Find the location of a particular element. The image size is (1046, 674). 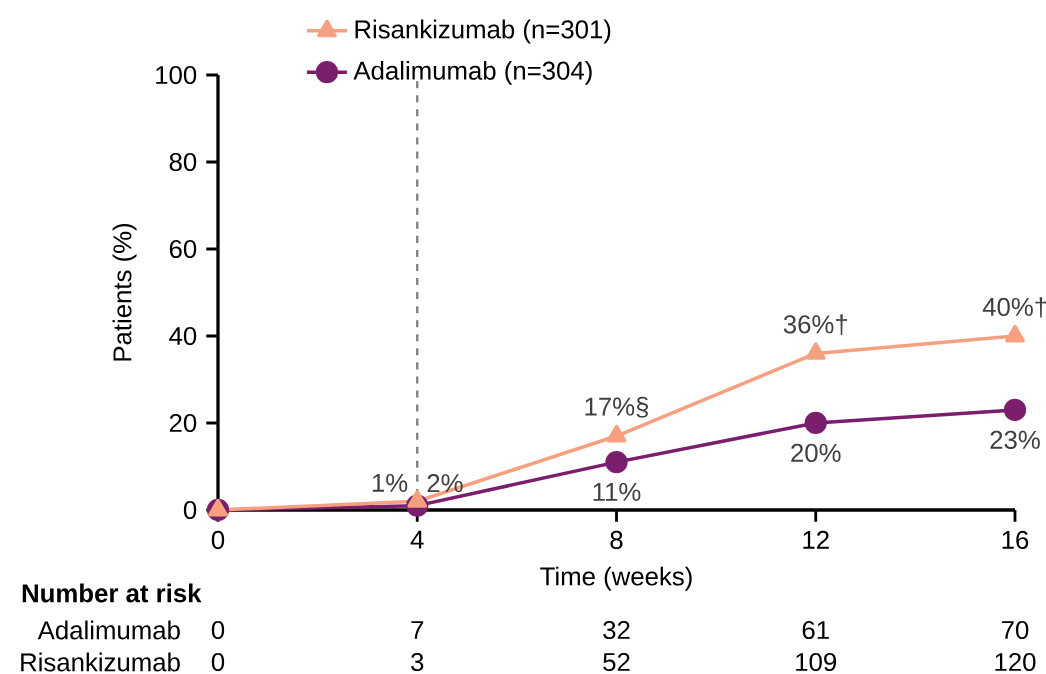

text: 109 is located at coordinates (816, 662).